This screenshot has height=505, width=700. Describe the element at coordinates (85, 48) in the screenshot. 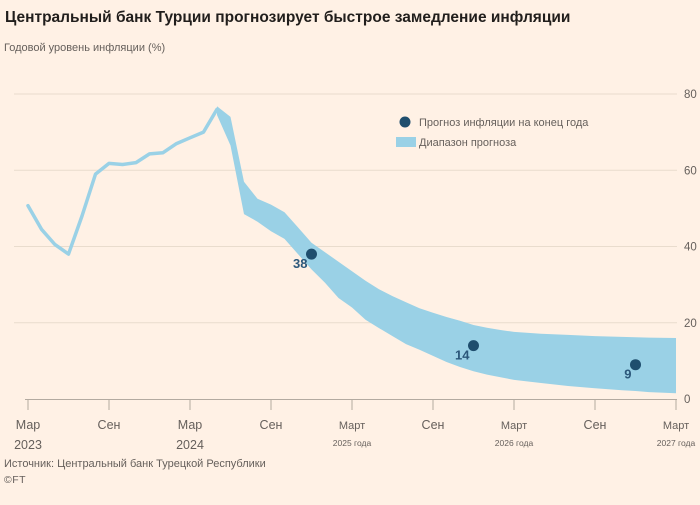

I see `chart-subtitle: Годовой уровень инфляции (%)` at that location.